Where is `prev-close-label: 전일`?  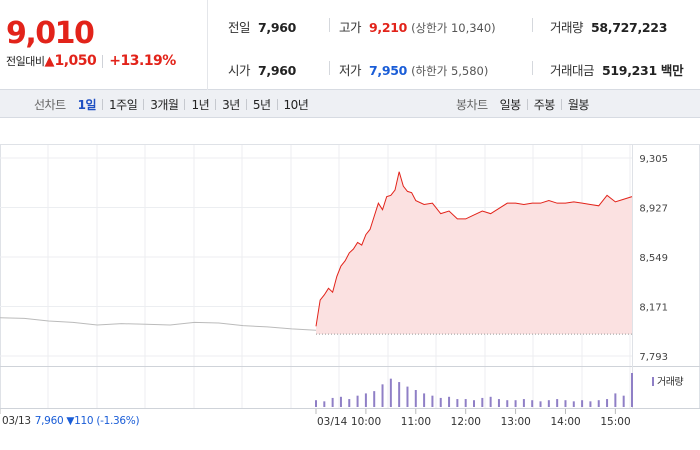 prev-close-label: 전일 is located at coordinates (239, 27).